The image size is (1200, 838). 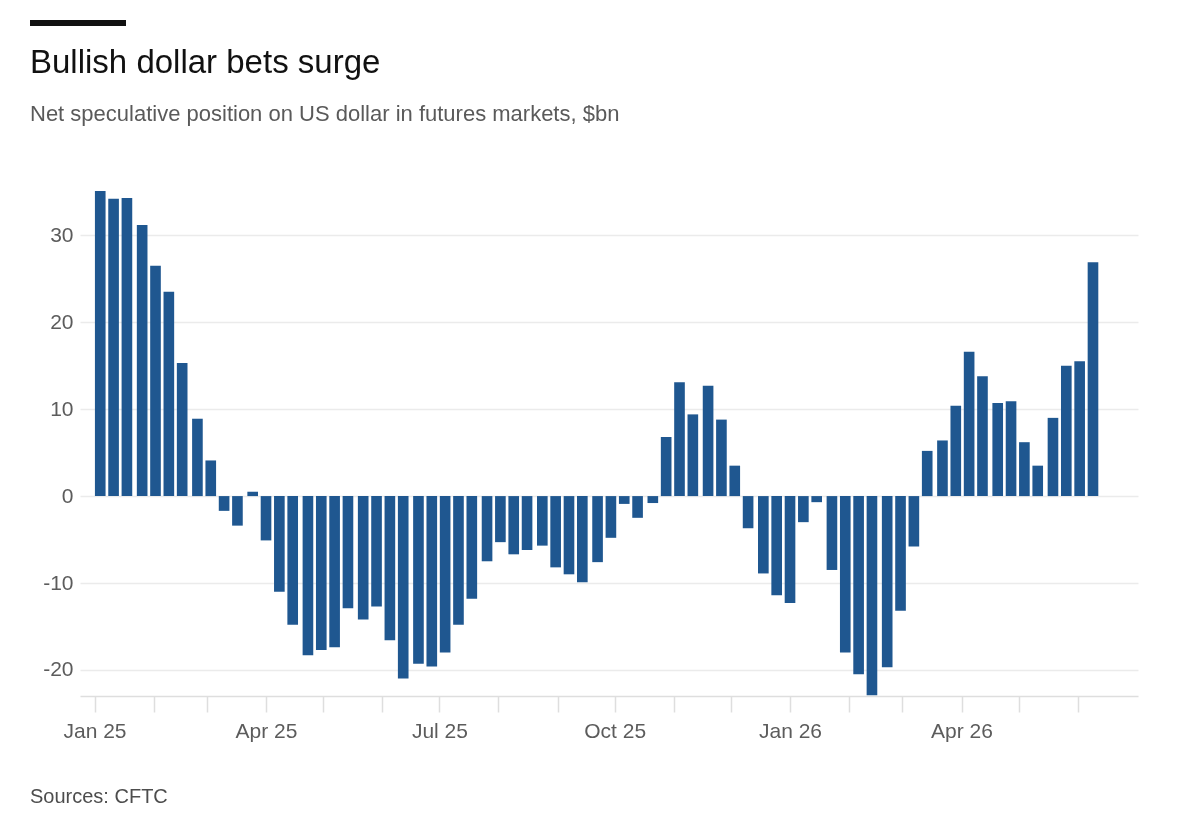 I want to click on y-tick-label: 20, so click(x=62, y=321).